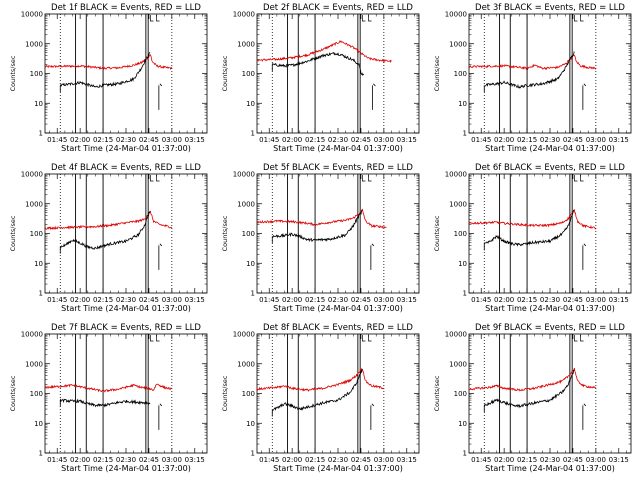 This screenshot has height=480, width=640. Describe the element at coordinates (550, 168) in the screenshot. I see `panel-title: Det 6f BLACK = Events, RED = LLD` at that location.